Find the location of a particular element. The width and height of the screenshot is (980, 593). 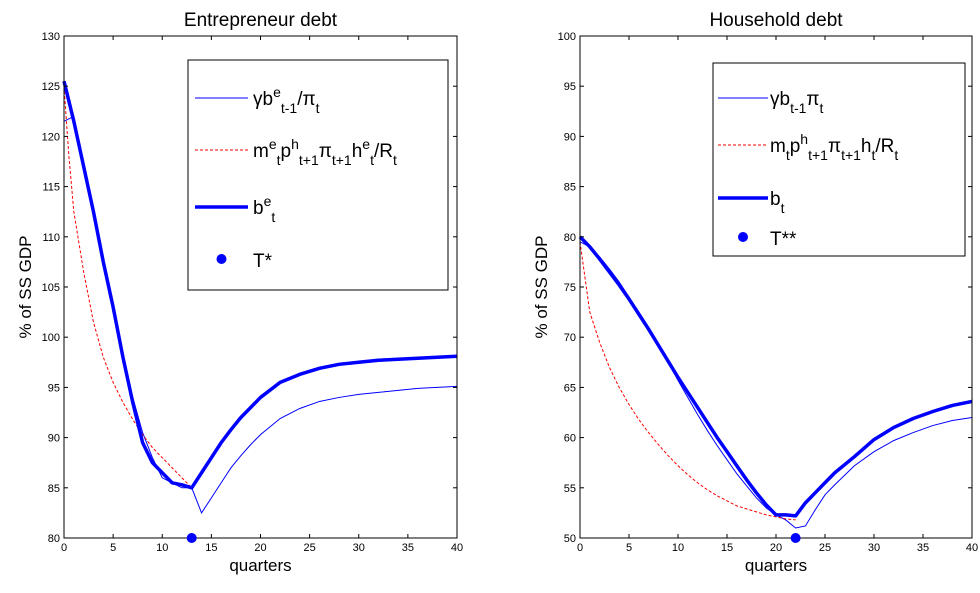

legend-text-part: T** is located at coordinates (783, 239).